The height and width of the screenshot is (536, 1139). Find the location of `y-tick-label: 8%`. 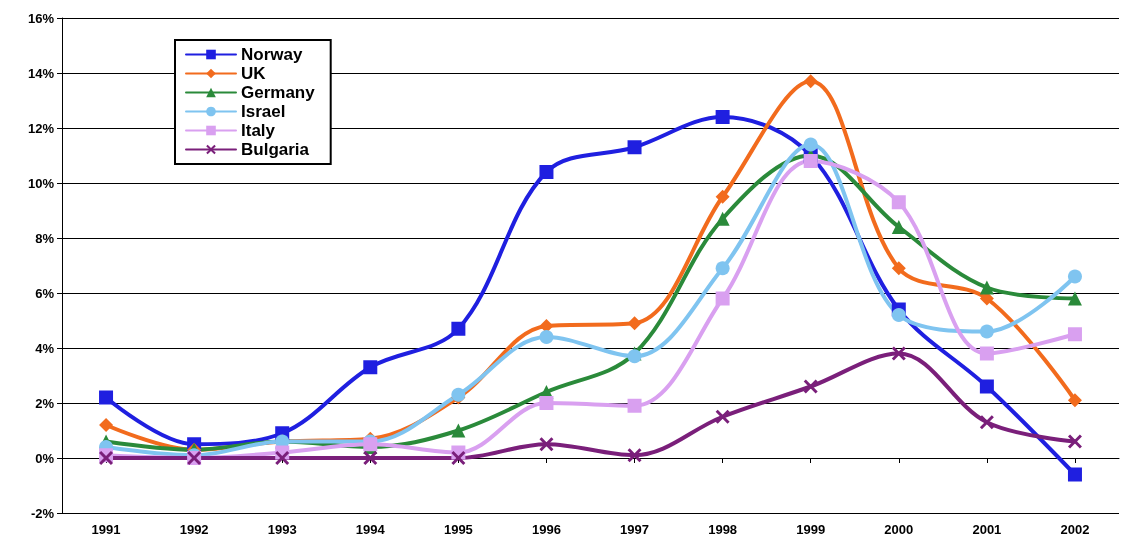

y-tick-label: 8% is located at coordinates (45, 238).